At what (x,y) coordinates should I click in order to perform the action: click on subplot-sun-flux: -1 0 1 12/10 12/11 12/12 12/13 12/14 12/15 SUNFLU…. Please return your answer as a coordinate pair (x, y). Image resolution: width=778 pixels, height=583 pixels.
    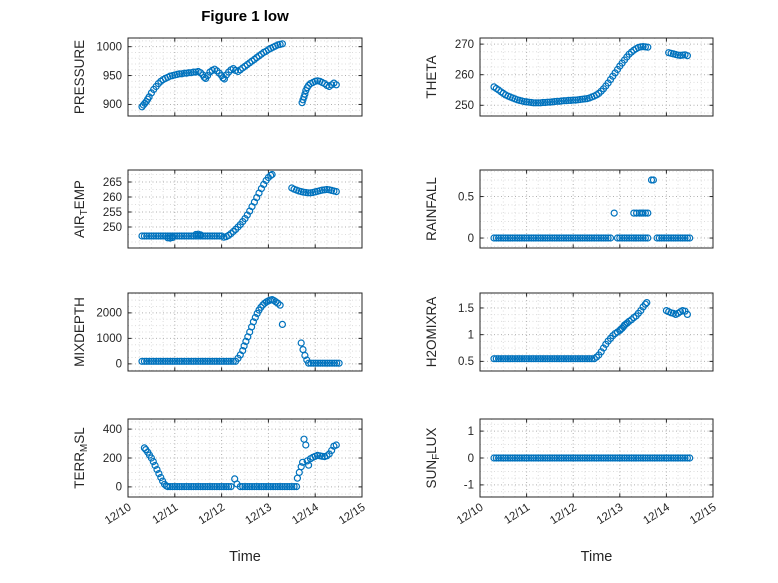
    Looking at the image, I should click on (571, 472).